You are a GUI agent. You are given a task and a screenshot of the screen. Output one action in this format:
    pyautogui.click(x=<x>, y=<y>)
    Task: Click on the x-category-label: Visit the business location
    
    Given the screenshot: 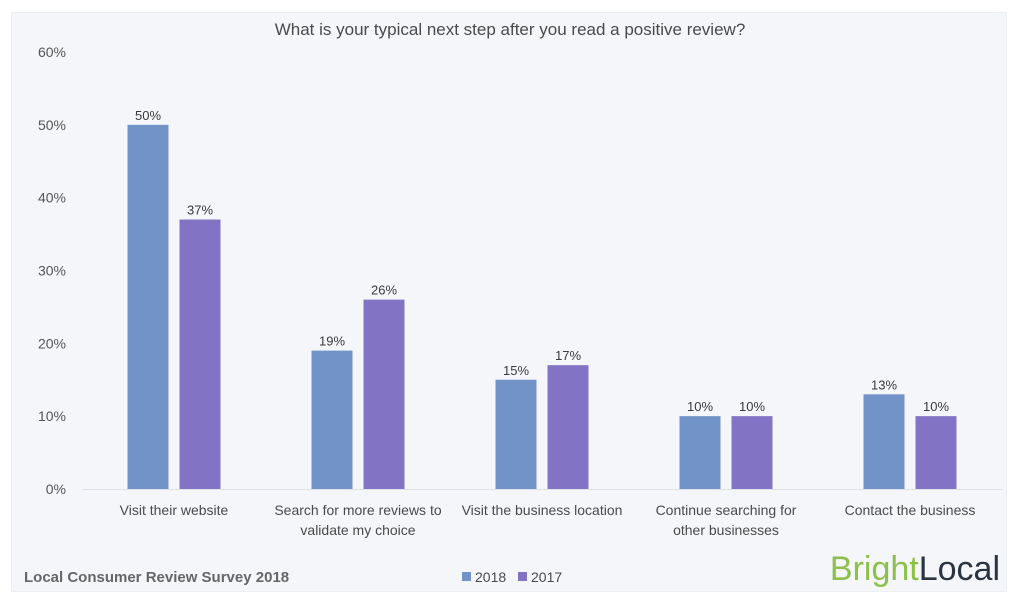 What is the action you would take?
    pyautogui.click(x=542, y=510)
    